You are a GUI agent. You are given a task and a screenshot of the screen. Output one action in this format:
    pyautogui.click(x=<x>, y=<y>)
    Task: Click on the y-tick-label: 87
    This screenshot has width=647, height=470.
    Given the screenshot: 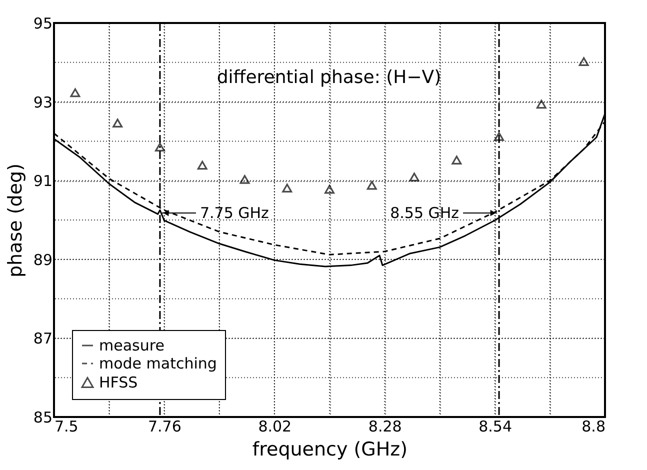 What is the action you would take?
    pyautogui.click(x=42, y=339)
    